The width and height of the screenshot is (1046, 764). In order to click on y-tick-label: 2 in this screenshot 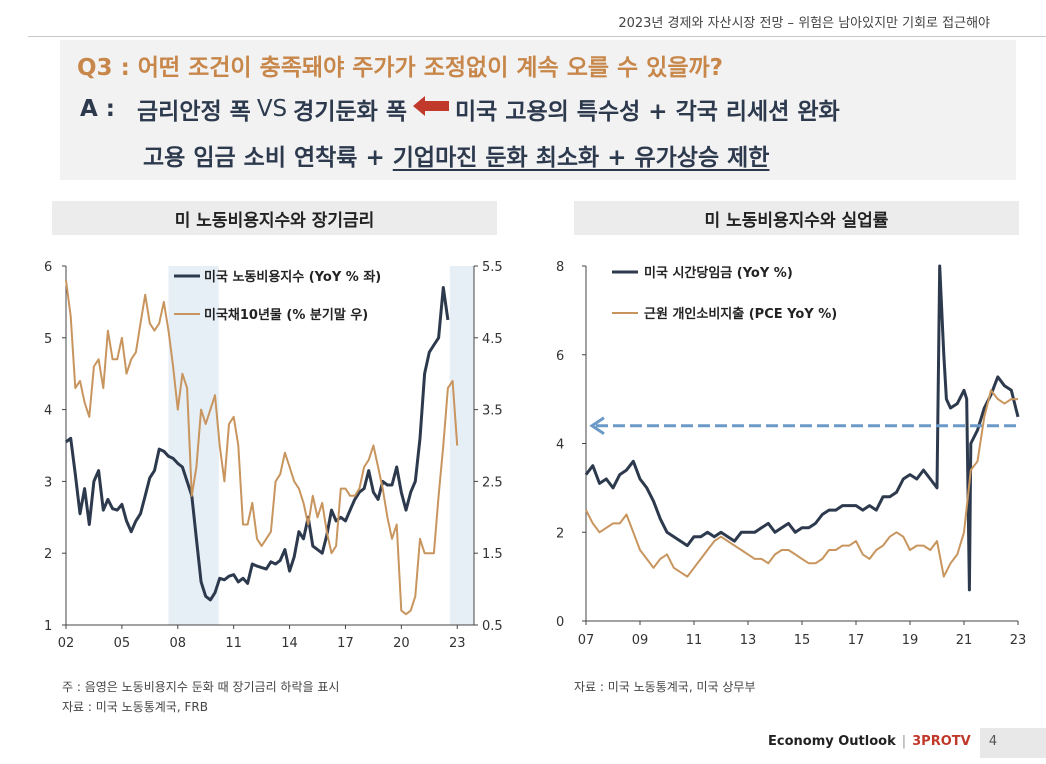, I will do `click(560, 533)`.